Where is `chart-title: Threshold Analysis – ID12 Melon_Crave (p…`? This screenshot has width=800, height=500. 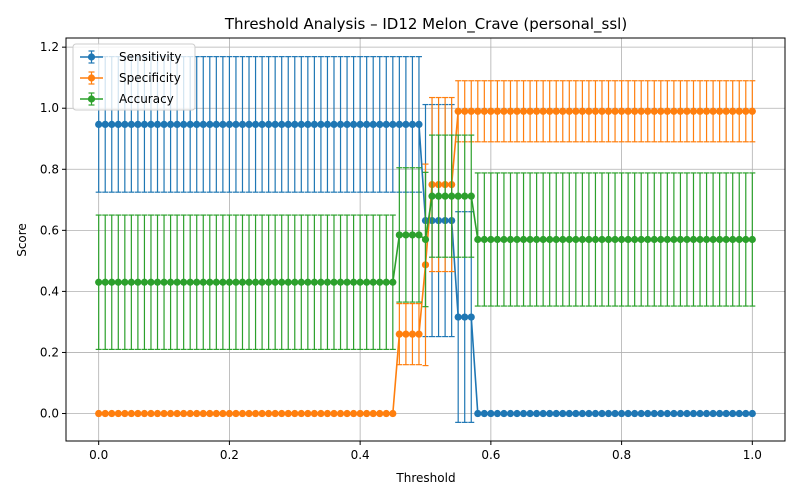
chart-title: Threshold Analysis – ID12 Melon_Crave (p… is located at coordinates (425, 24).